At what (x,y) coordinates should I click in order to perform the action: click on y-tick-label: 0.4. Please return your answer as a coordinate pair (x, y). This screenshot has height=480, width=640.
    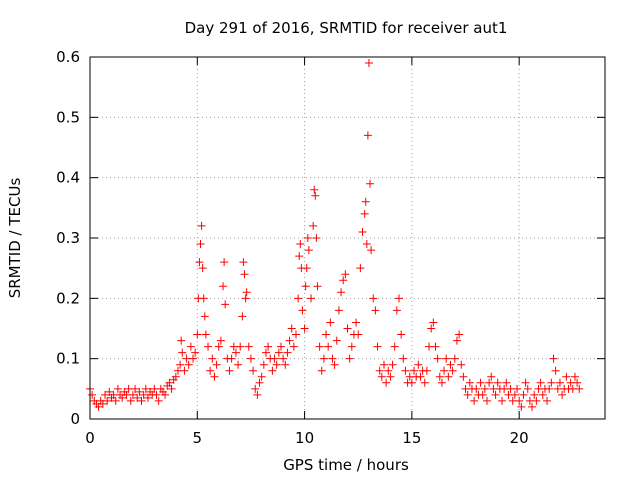
    Looking at the image, I should click on (68, 178).